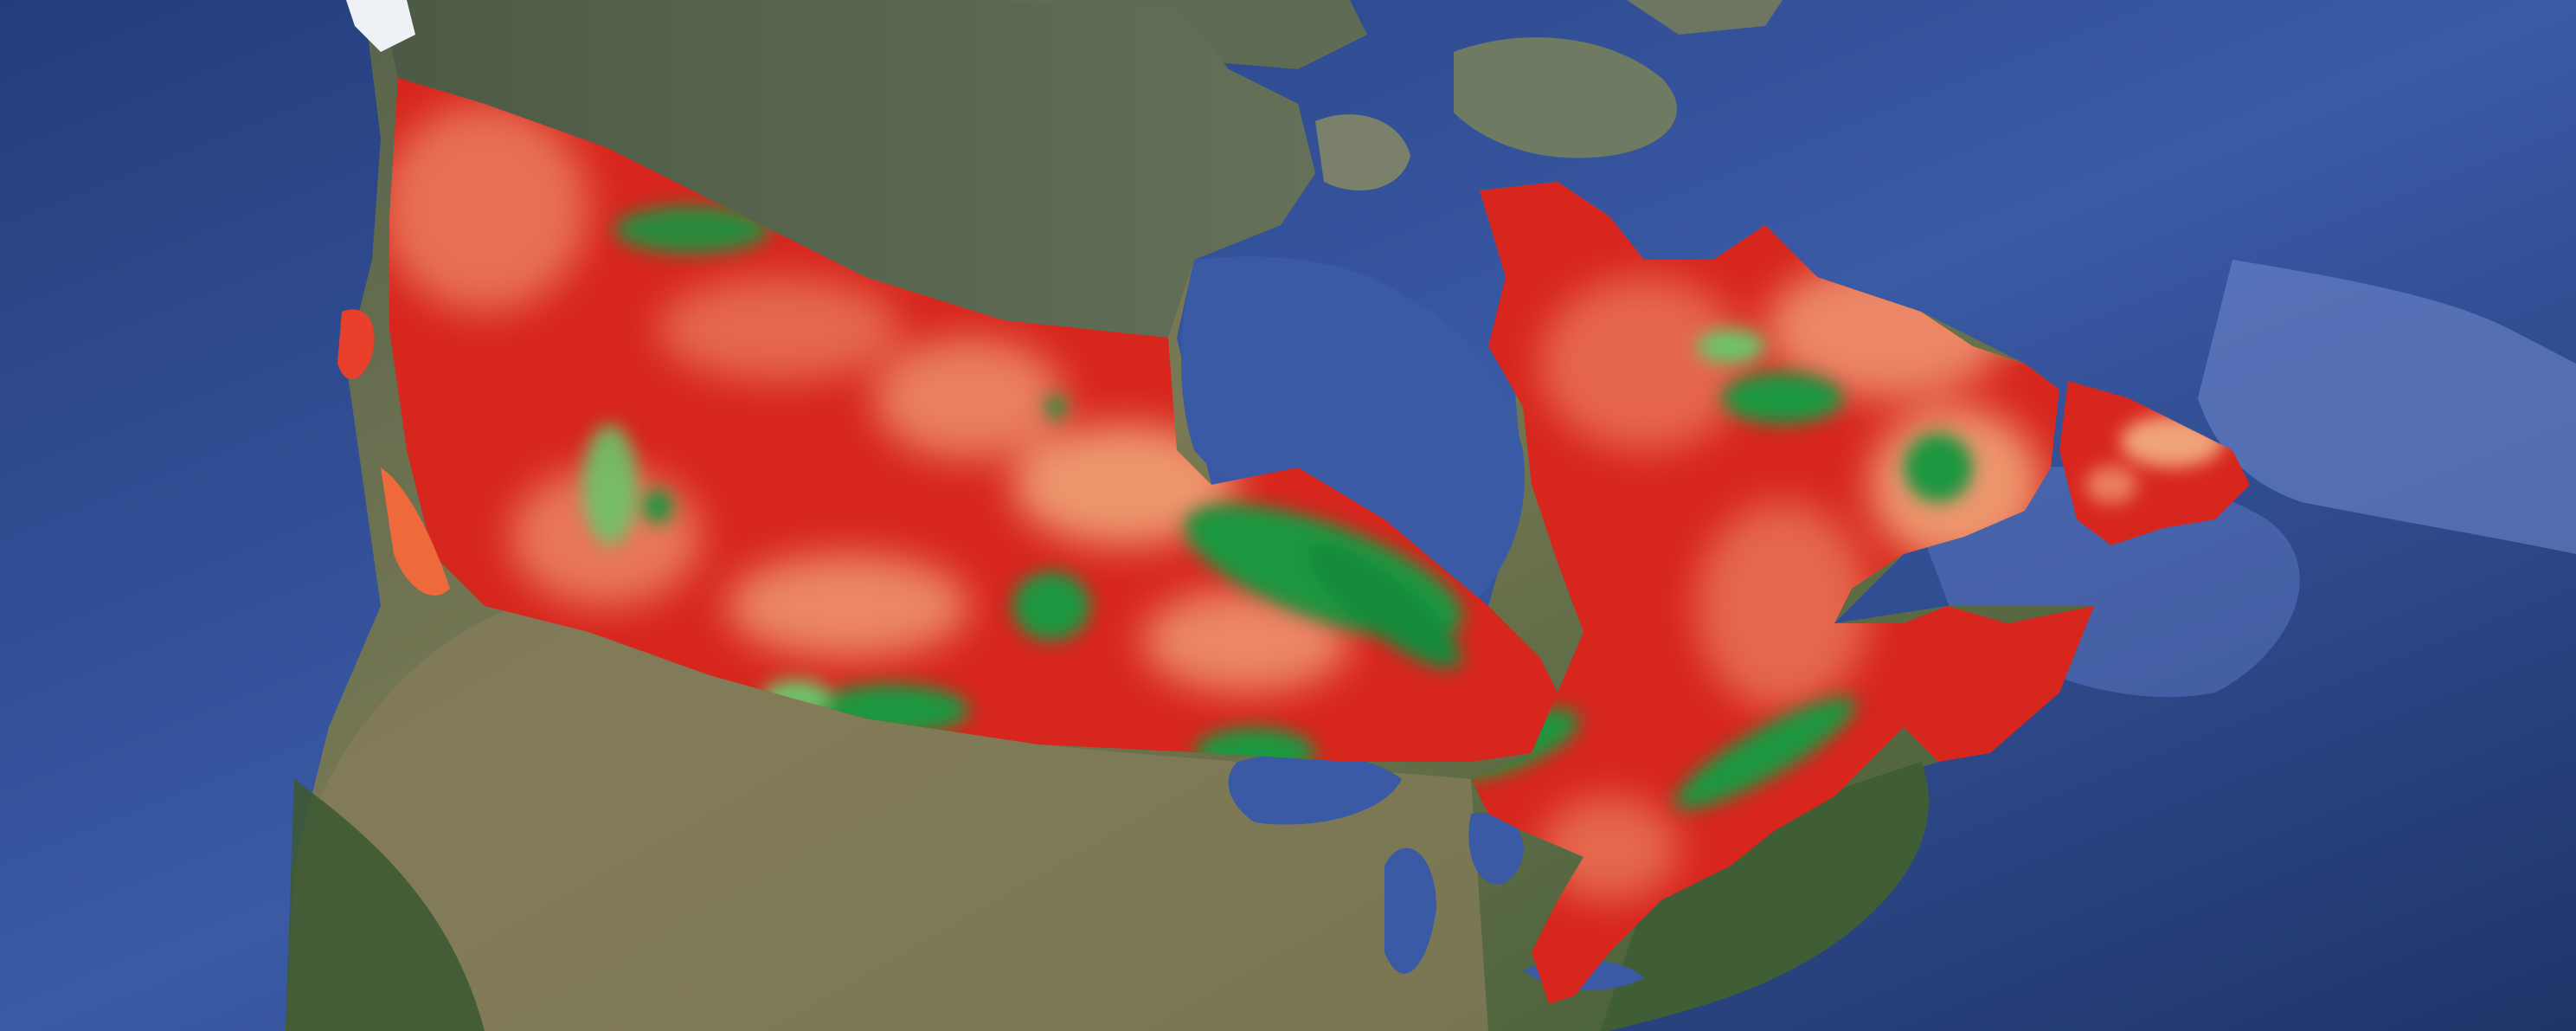 The image size is (2576, 1031). Describe the element at coordinates (2387, 407) in the screenshot. I see `continental-shelf` at that location.